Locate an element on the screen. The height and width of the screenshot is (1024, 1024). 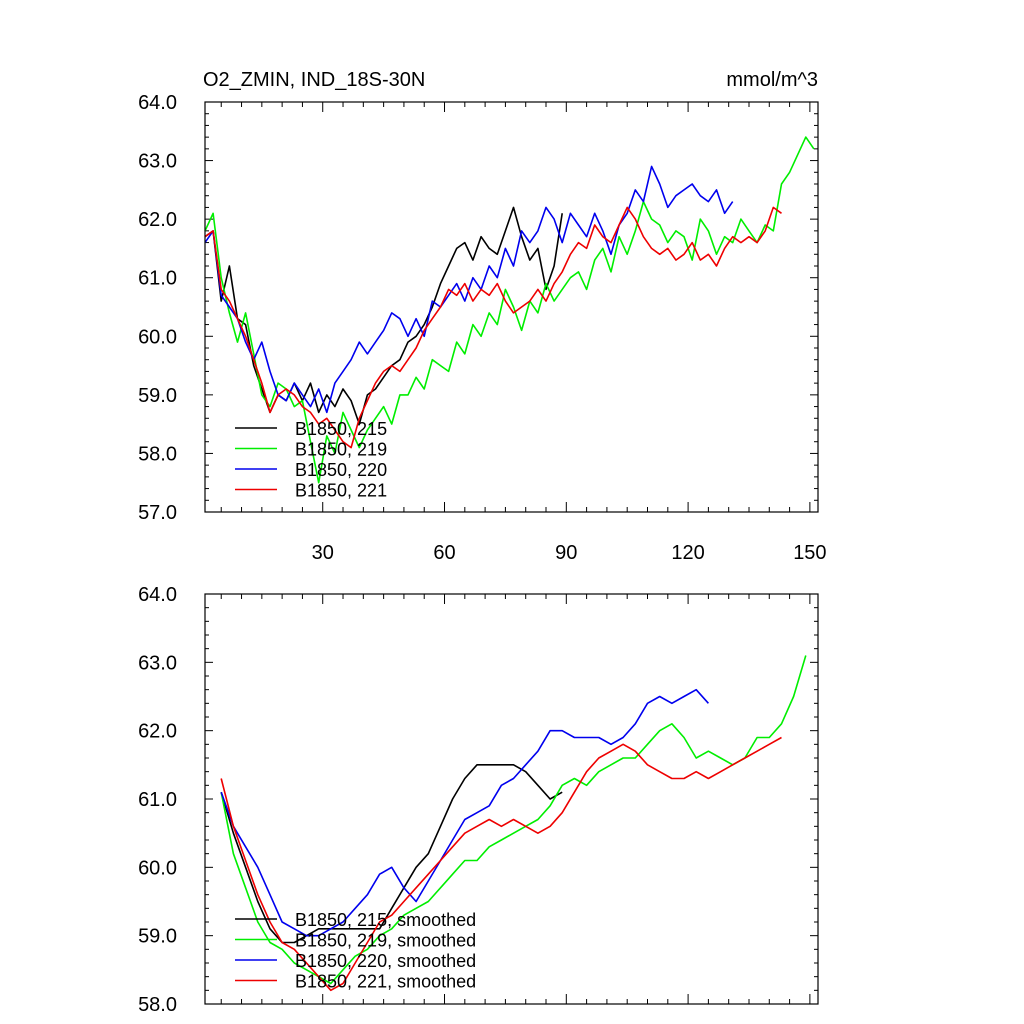
x-tick-label: 90 is located at coordinates (566, 553).